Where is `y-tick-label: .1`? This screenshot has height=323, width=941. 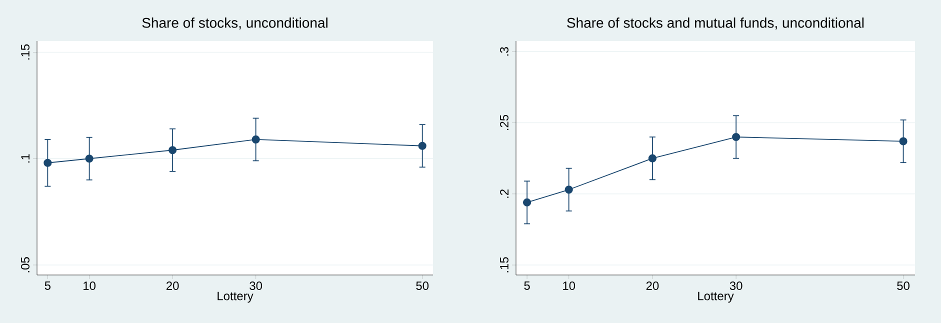 y-tick-label: .1 is located at coordinates (25, 158).